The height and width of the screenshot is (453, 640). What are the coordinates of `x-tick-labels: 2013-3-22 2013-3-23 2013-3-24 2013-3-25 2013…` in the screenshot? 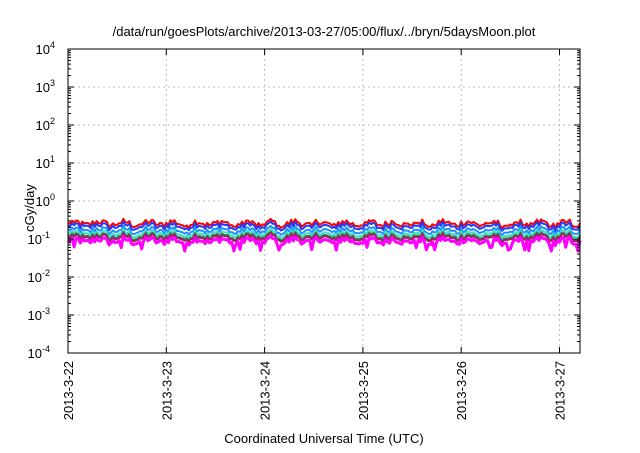 It's located at (314, 390).